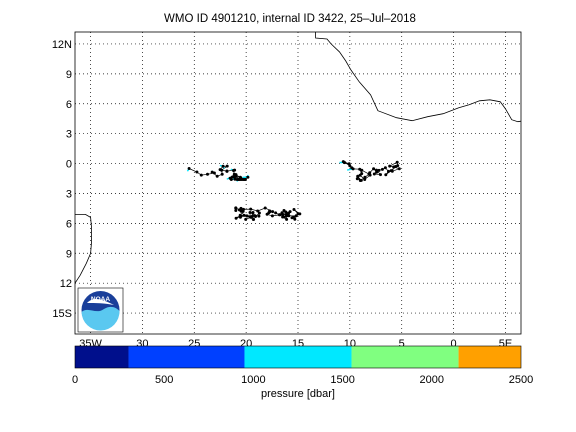  Describe the element at coordinates (402, 344) in the screenshot. I see `lon-tick-label: 5` at that location.